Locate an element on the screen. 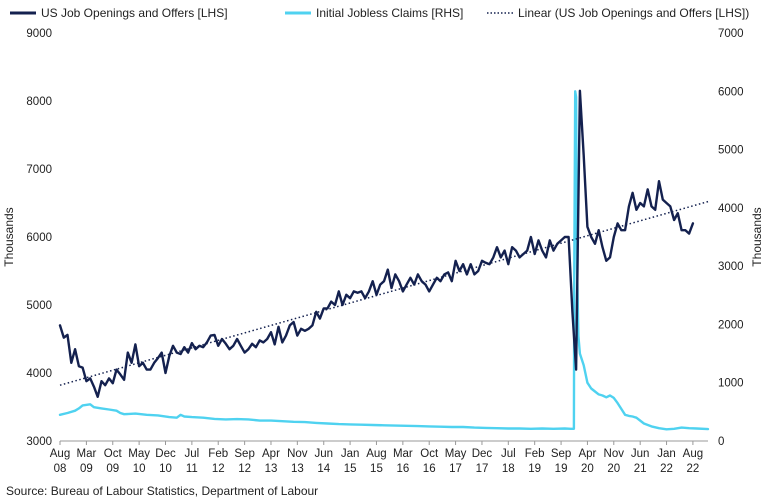 The height and width of the screenshot is (502, 770). left-tick-label: 8000 is located at coordinates (39, 102).